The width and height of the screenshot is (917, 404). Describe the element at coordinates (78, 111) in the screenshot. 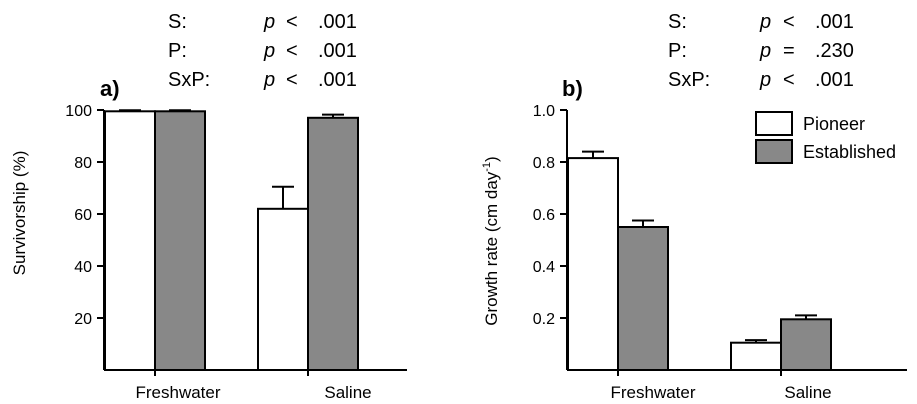

I see `y-tick-label: 100` at that location.